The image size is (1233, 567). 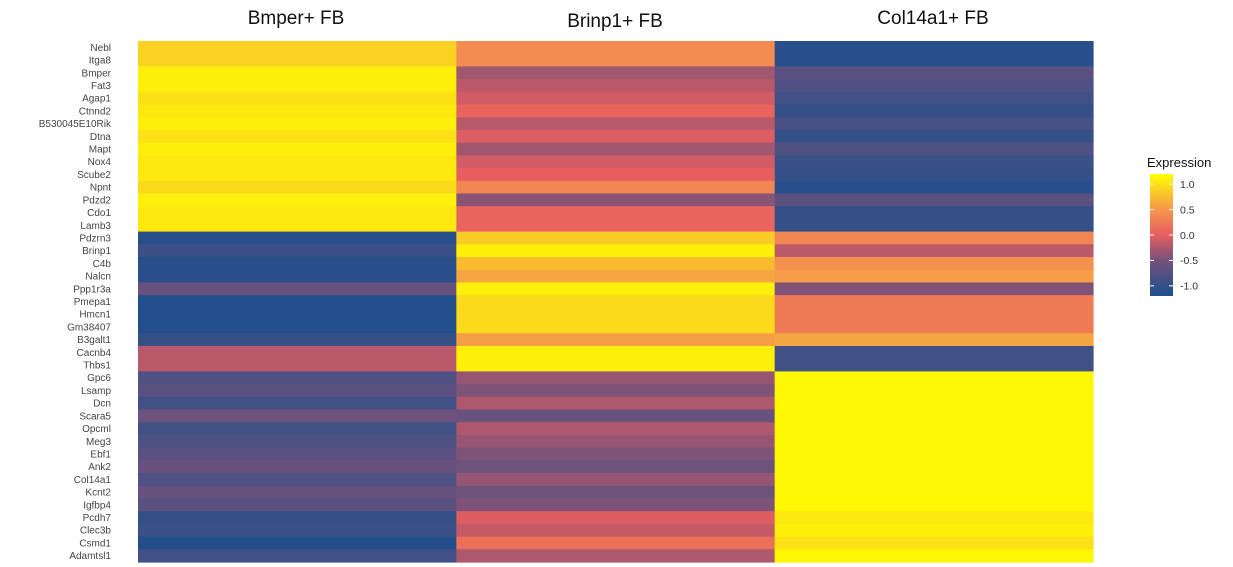 I want to click on heatmap-cell-pmepa1-brinp1-fb, so click(x=616, y=302).